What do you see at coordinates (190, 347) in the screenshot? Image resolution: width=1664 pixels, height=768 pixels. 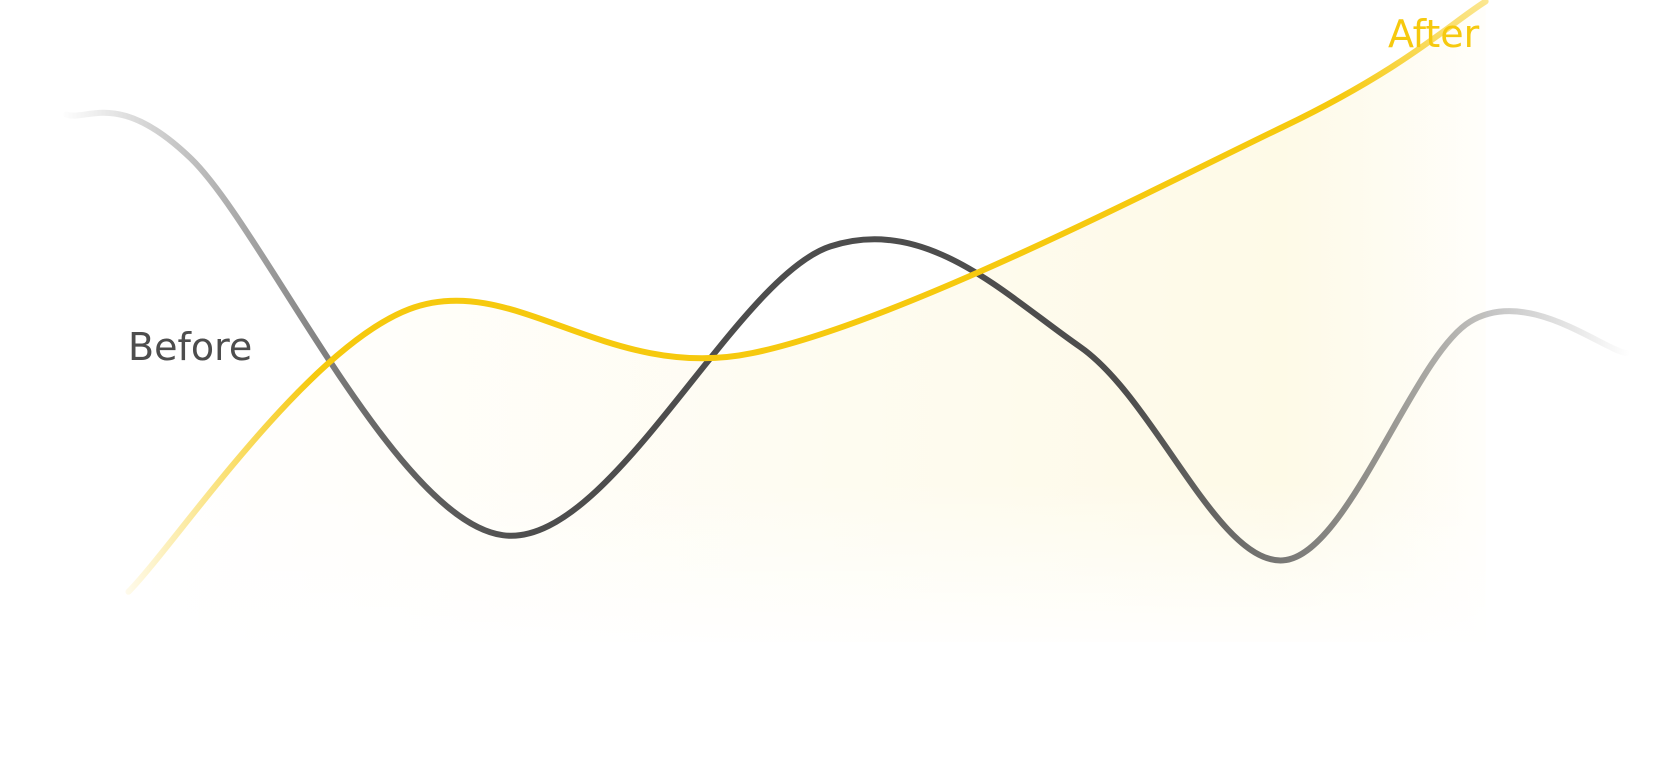 I see `series-label-before: Before` at bounding box center [190, 347].